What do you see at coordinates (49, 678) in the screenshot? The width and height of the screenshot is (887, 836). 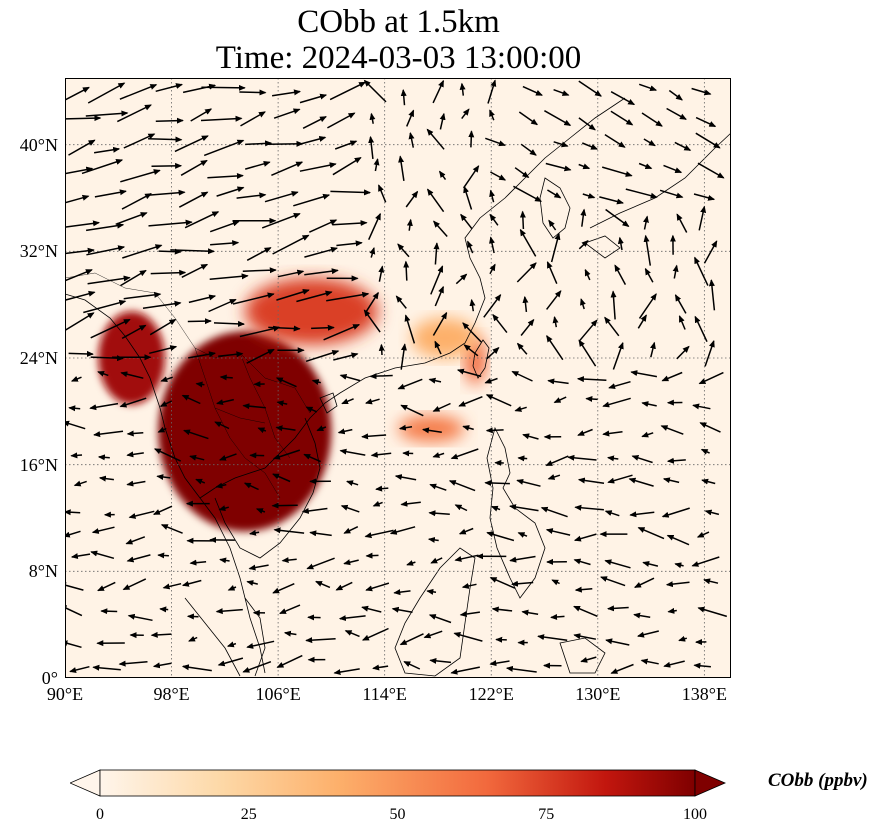 I see `lat-tick-label: 0°` at bounding box center [49, 678].